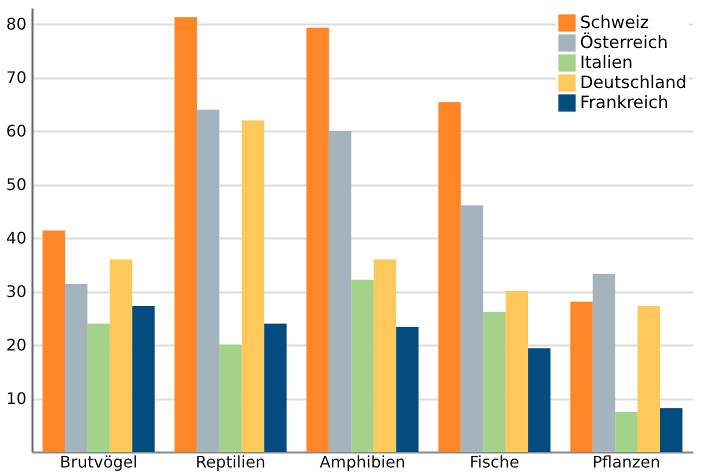 This screenshot has width=705, height=475. What do you see at coordinates (16, 184) in the screenshot?
I see `y-tick-label: 50` at bounding box center [16, 184].